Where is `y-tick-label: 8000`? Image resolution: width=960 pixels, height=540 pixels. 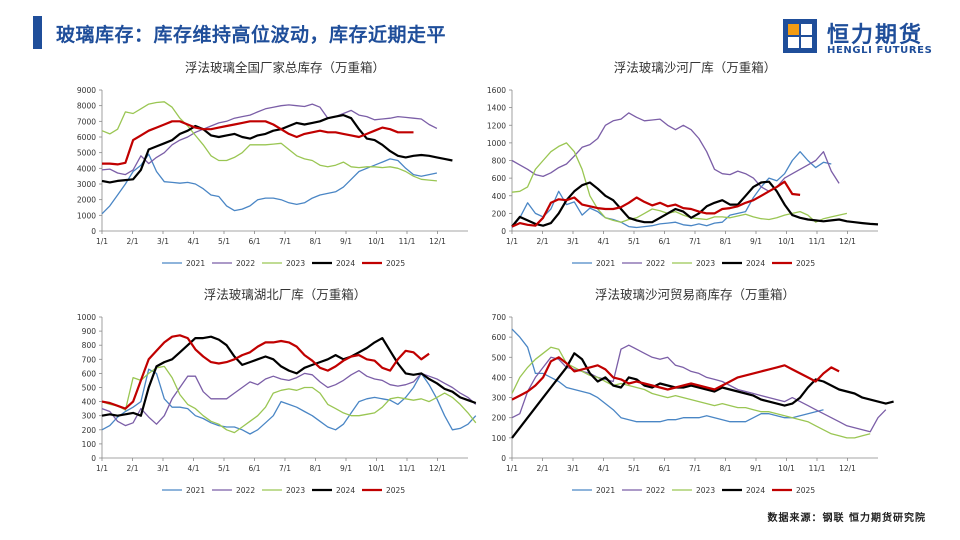 y-tick-label: 8000 is located at coordinates (86, 106).